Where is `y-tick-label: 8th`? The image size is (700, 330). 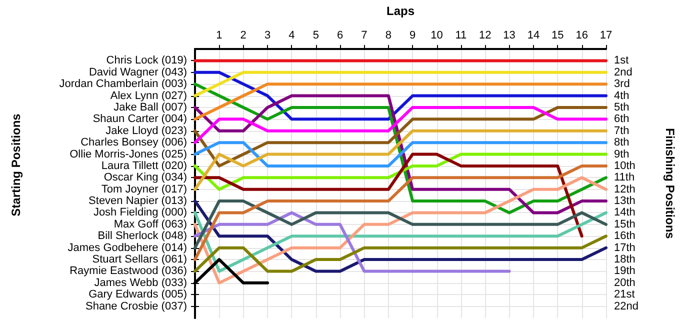
y-tick-label: 8th is located at coordinates (622, 142).